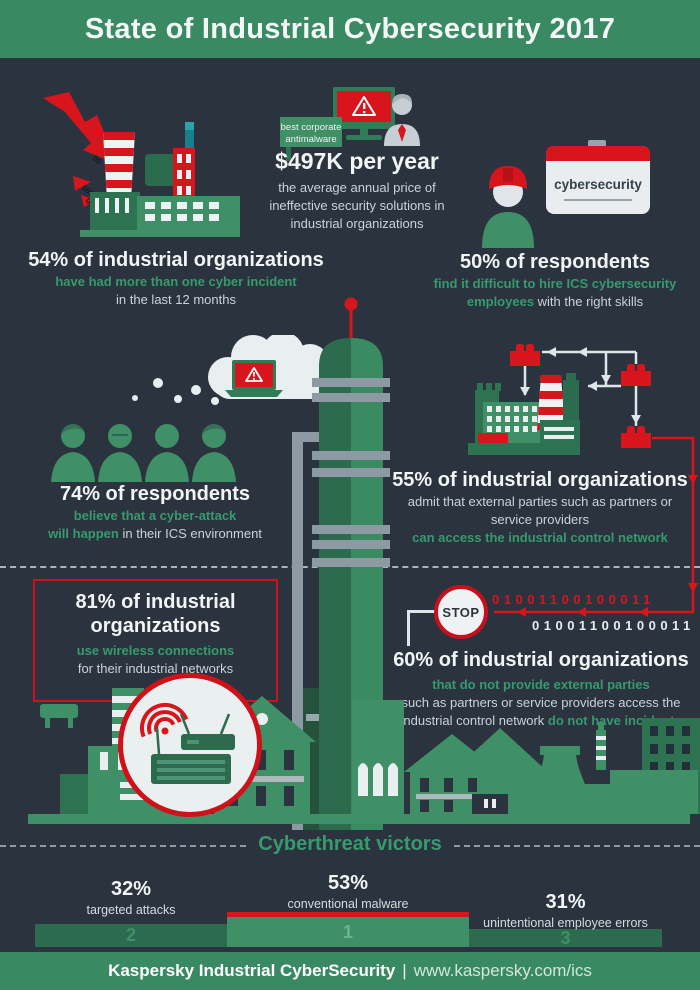 The height and width of the screenshot is (990, 700). Describe the element at coordinates (310, 139) in the screenshot. I see `sign-line-2: antimalware` at that location.